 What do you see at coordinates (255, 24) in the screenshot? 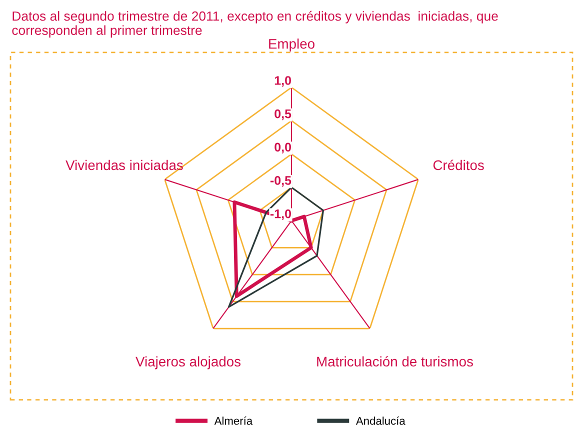
I see `chart-title: Datos al segundo trimestre de 2011, excepto en créditos y viviendas iniciadas, que corresponden al primer trimestre` at bounding box center [255, 24].